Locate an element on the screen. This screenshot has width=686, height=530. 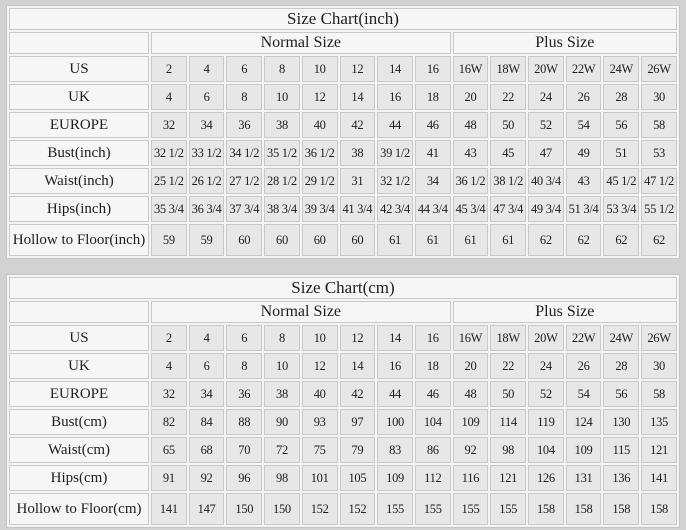
cell: 101 is located at coordinates (319, 478).